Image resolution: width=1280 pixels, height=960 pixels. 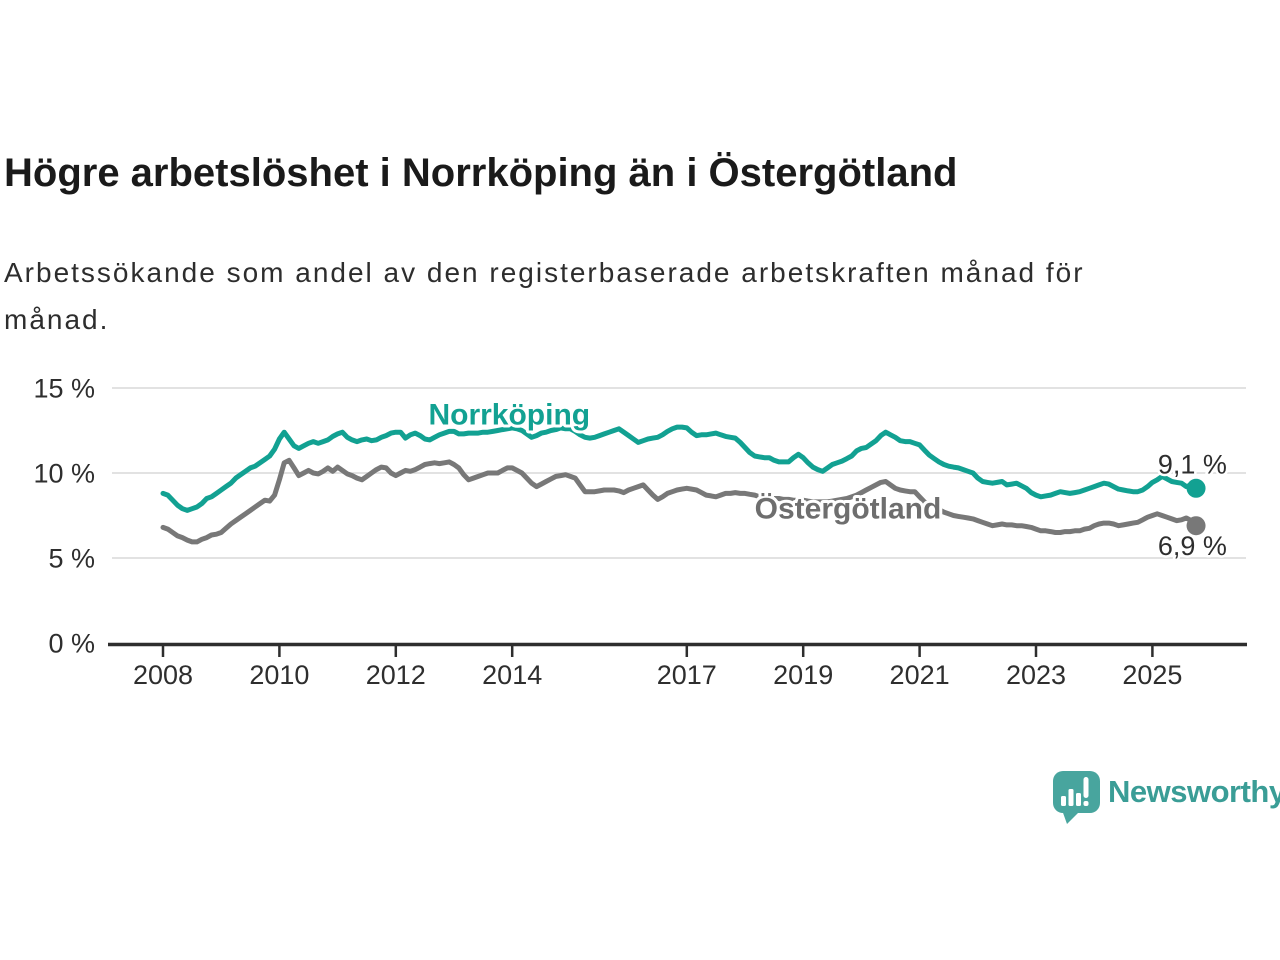 What do you see at coordinates (396, 675) in the screenshot?
I see `x-tick-label-2012: 2012` at bounding box center [396, 675].